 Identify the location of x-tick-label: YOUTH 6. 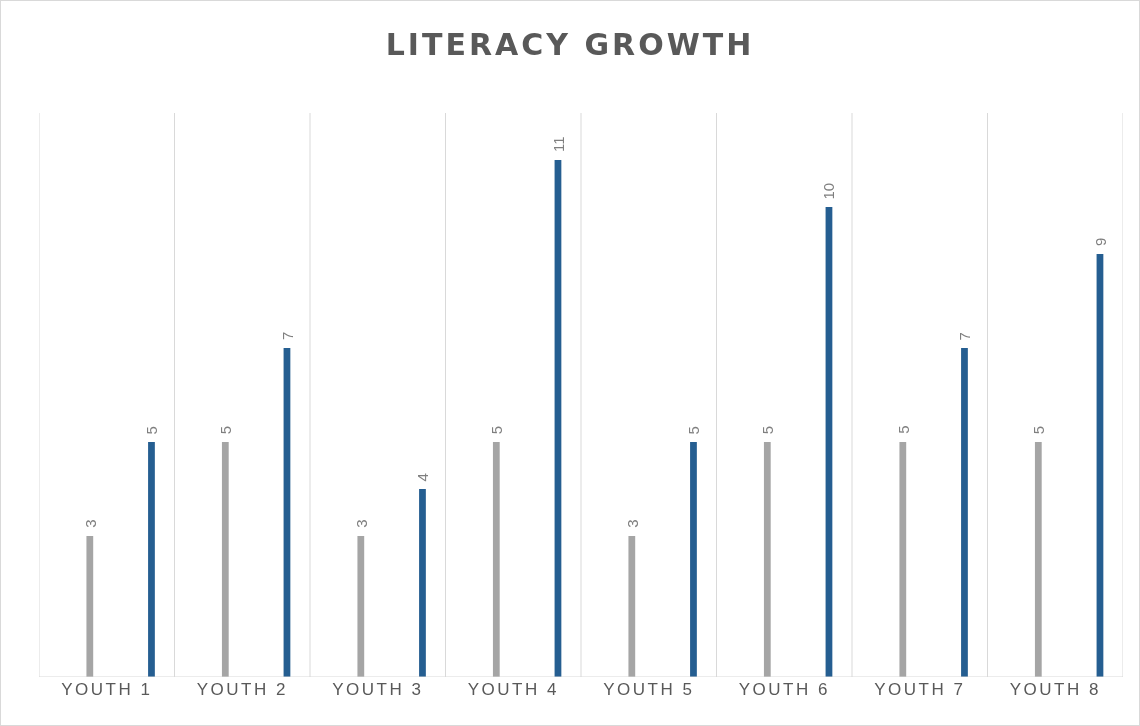
(784, 689).